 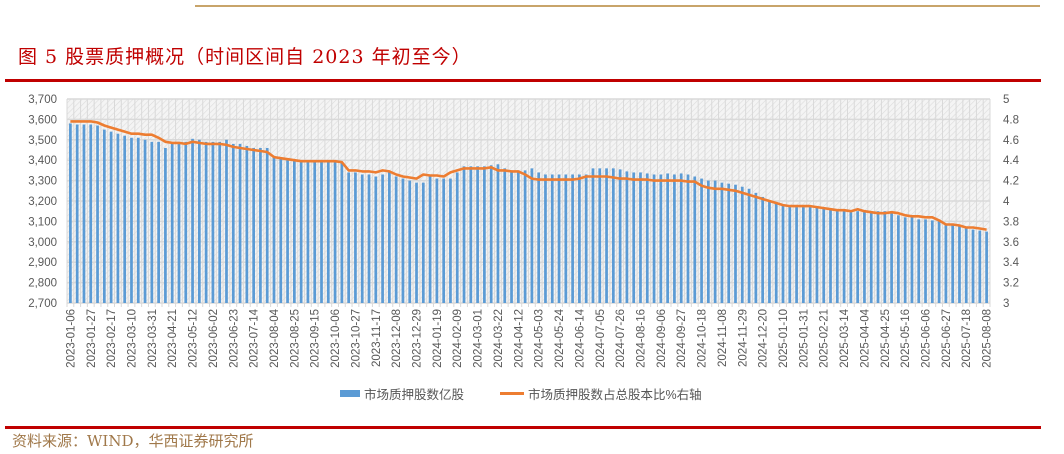 I want to click on x-tick-label: 2023-11-17, so click(x=377, y=338).